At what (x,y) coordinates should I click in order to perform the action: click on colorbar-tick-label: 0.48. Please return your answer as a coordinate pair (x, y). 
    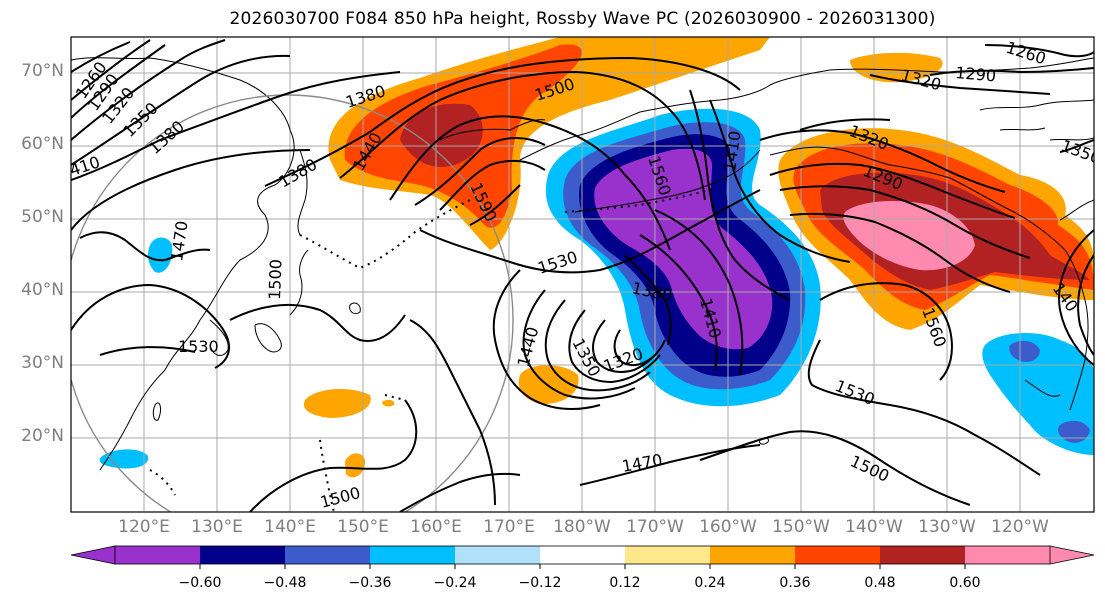
    Looking at the image, I should click on (880, 583).